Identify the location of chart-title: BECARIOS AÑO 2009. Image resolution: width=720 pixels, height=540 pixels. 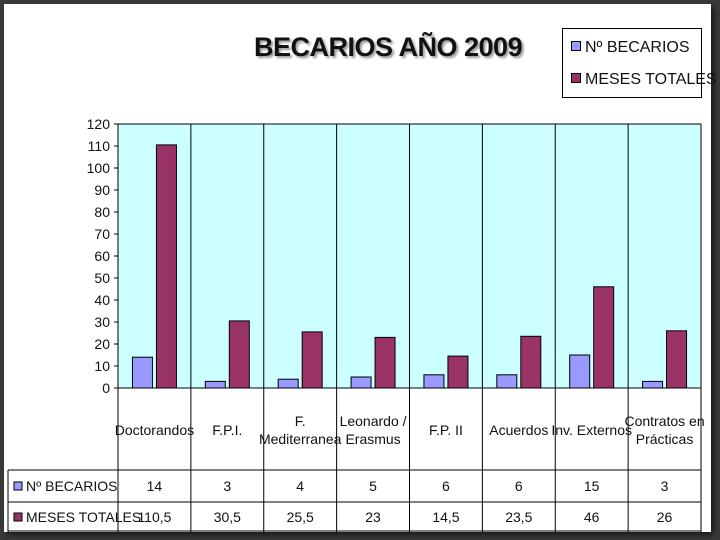
(388, 47).